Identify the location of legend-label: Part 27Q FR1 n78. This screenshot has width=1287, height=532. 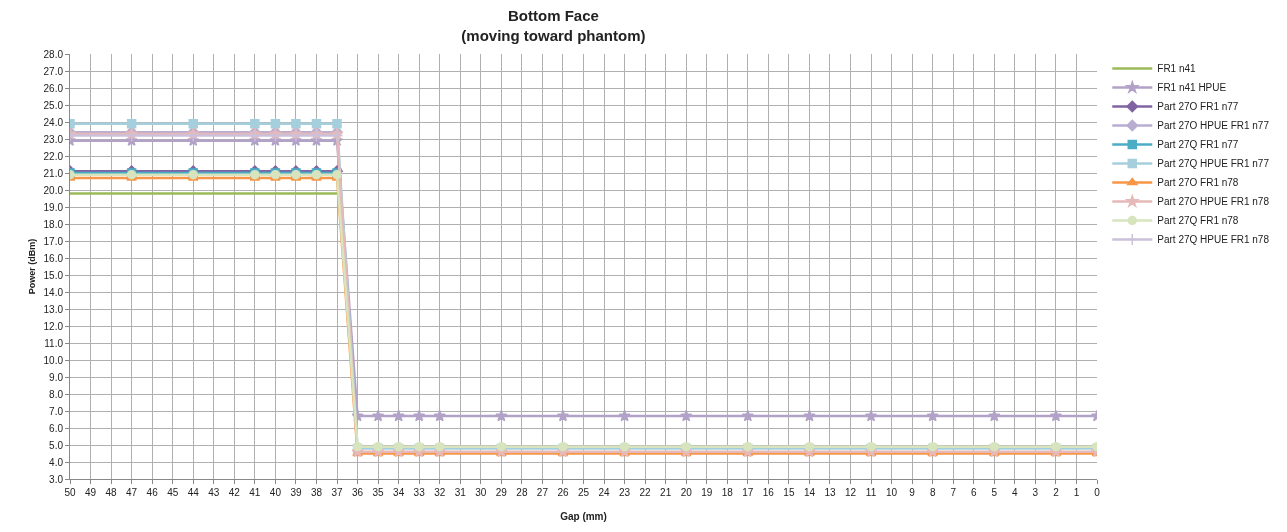
(1198, 221).